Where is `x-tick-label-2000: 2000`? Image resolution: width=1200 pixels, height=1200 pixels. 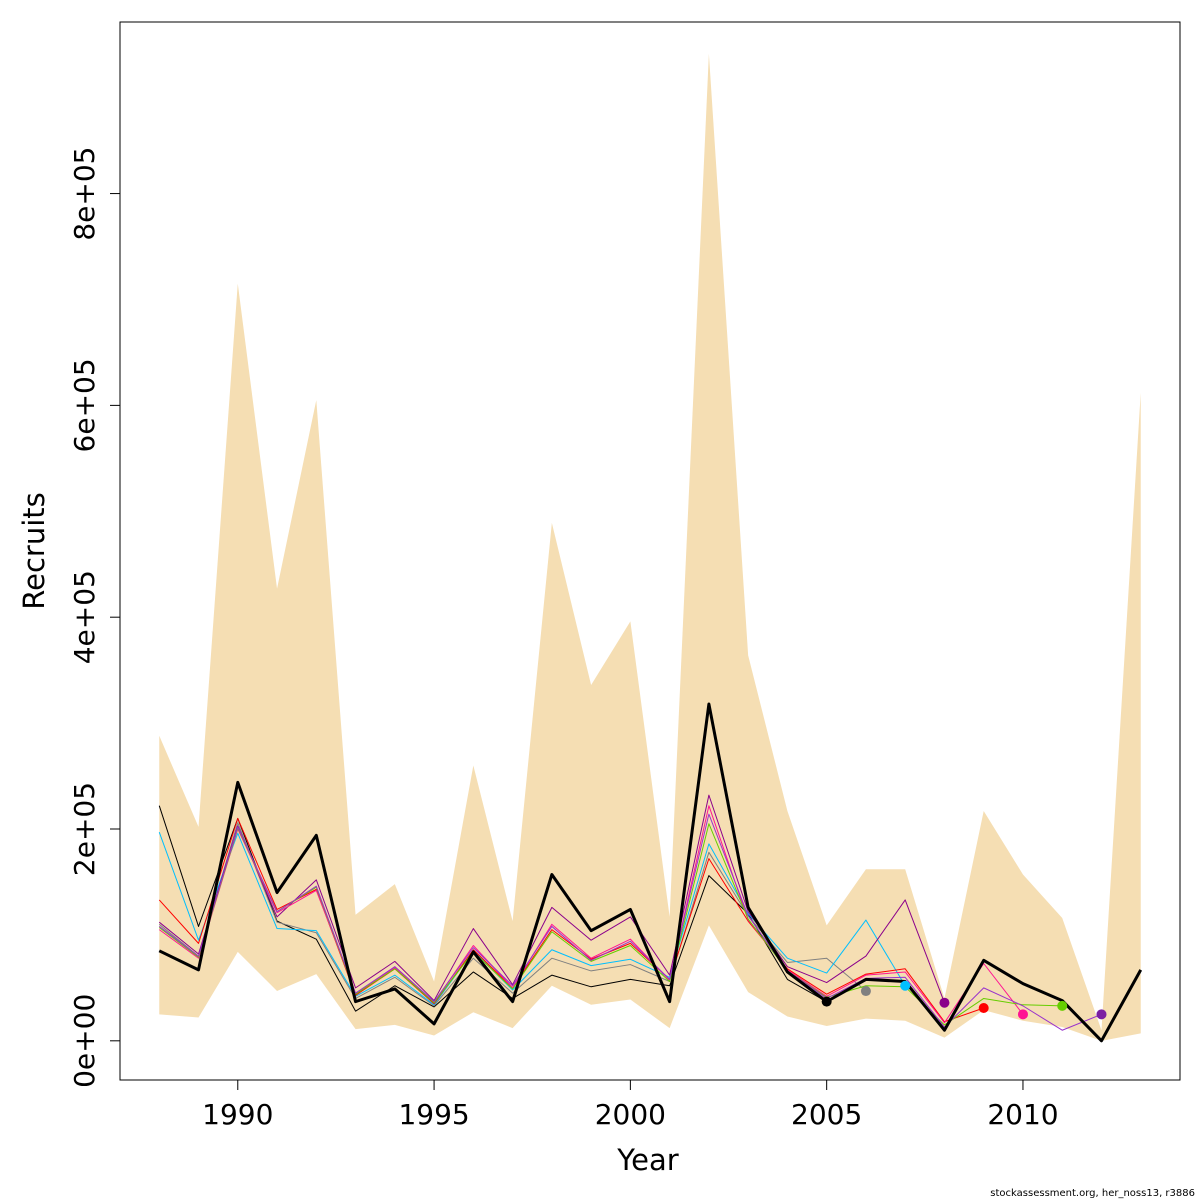 x-tick-label-2000: 2000 is located at coordinates (630, 1114).